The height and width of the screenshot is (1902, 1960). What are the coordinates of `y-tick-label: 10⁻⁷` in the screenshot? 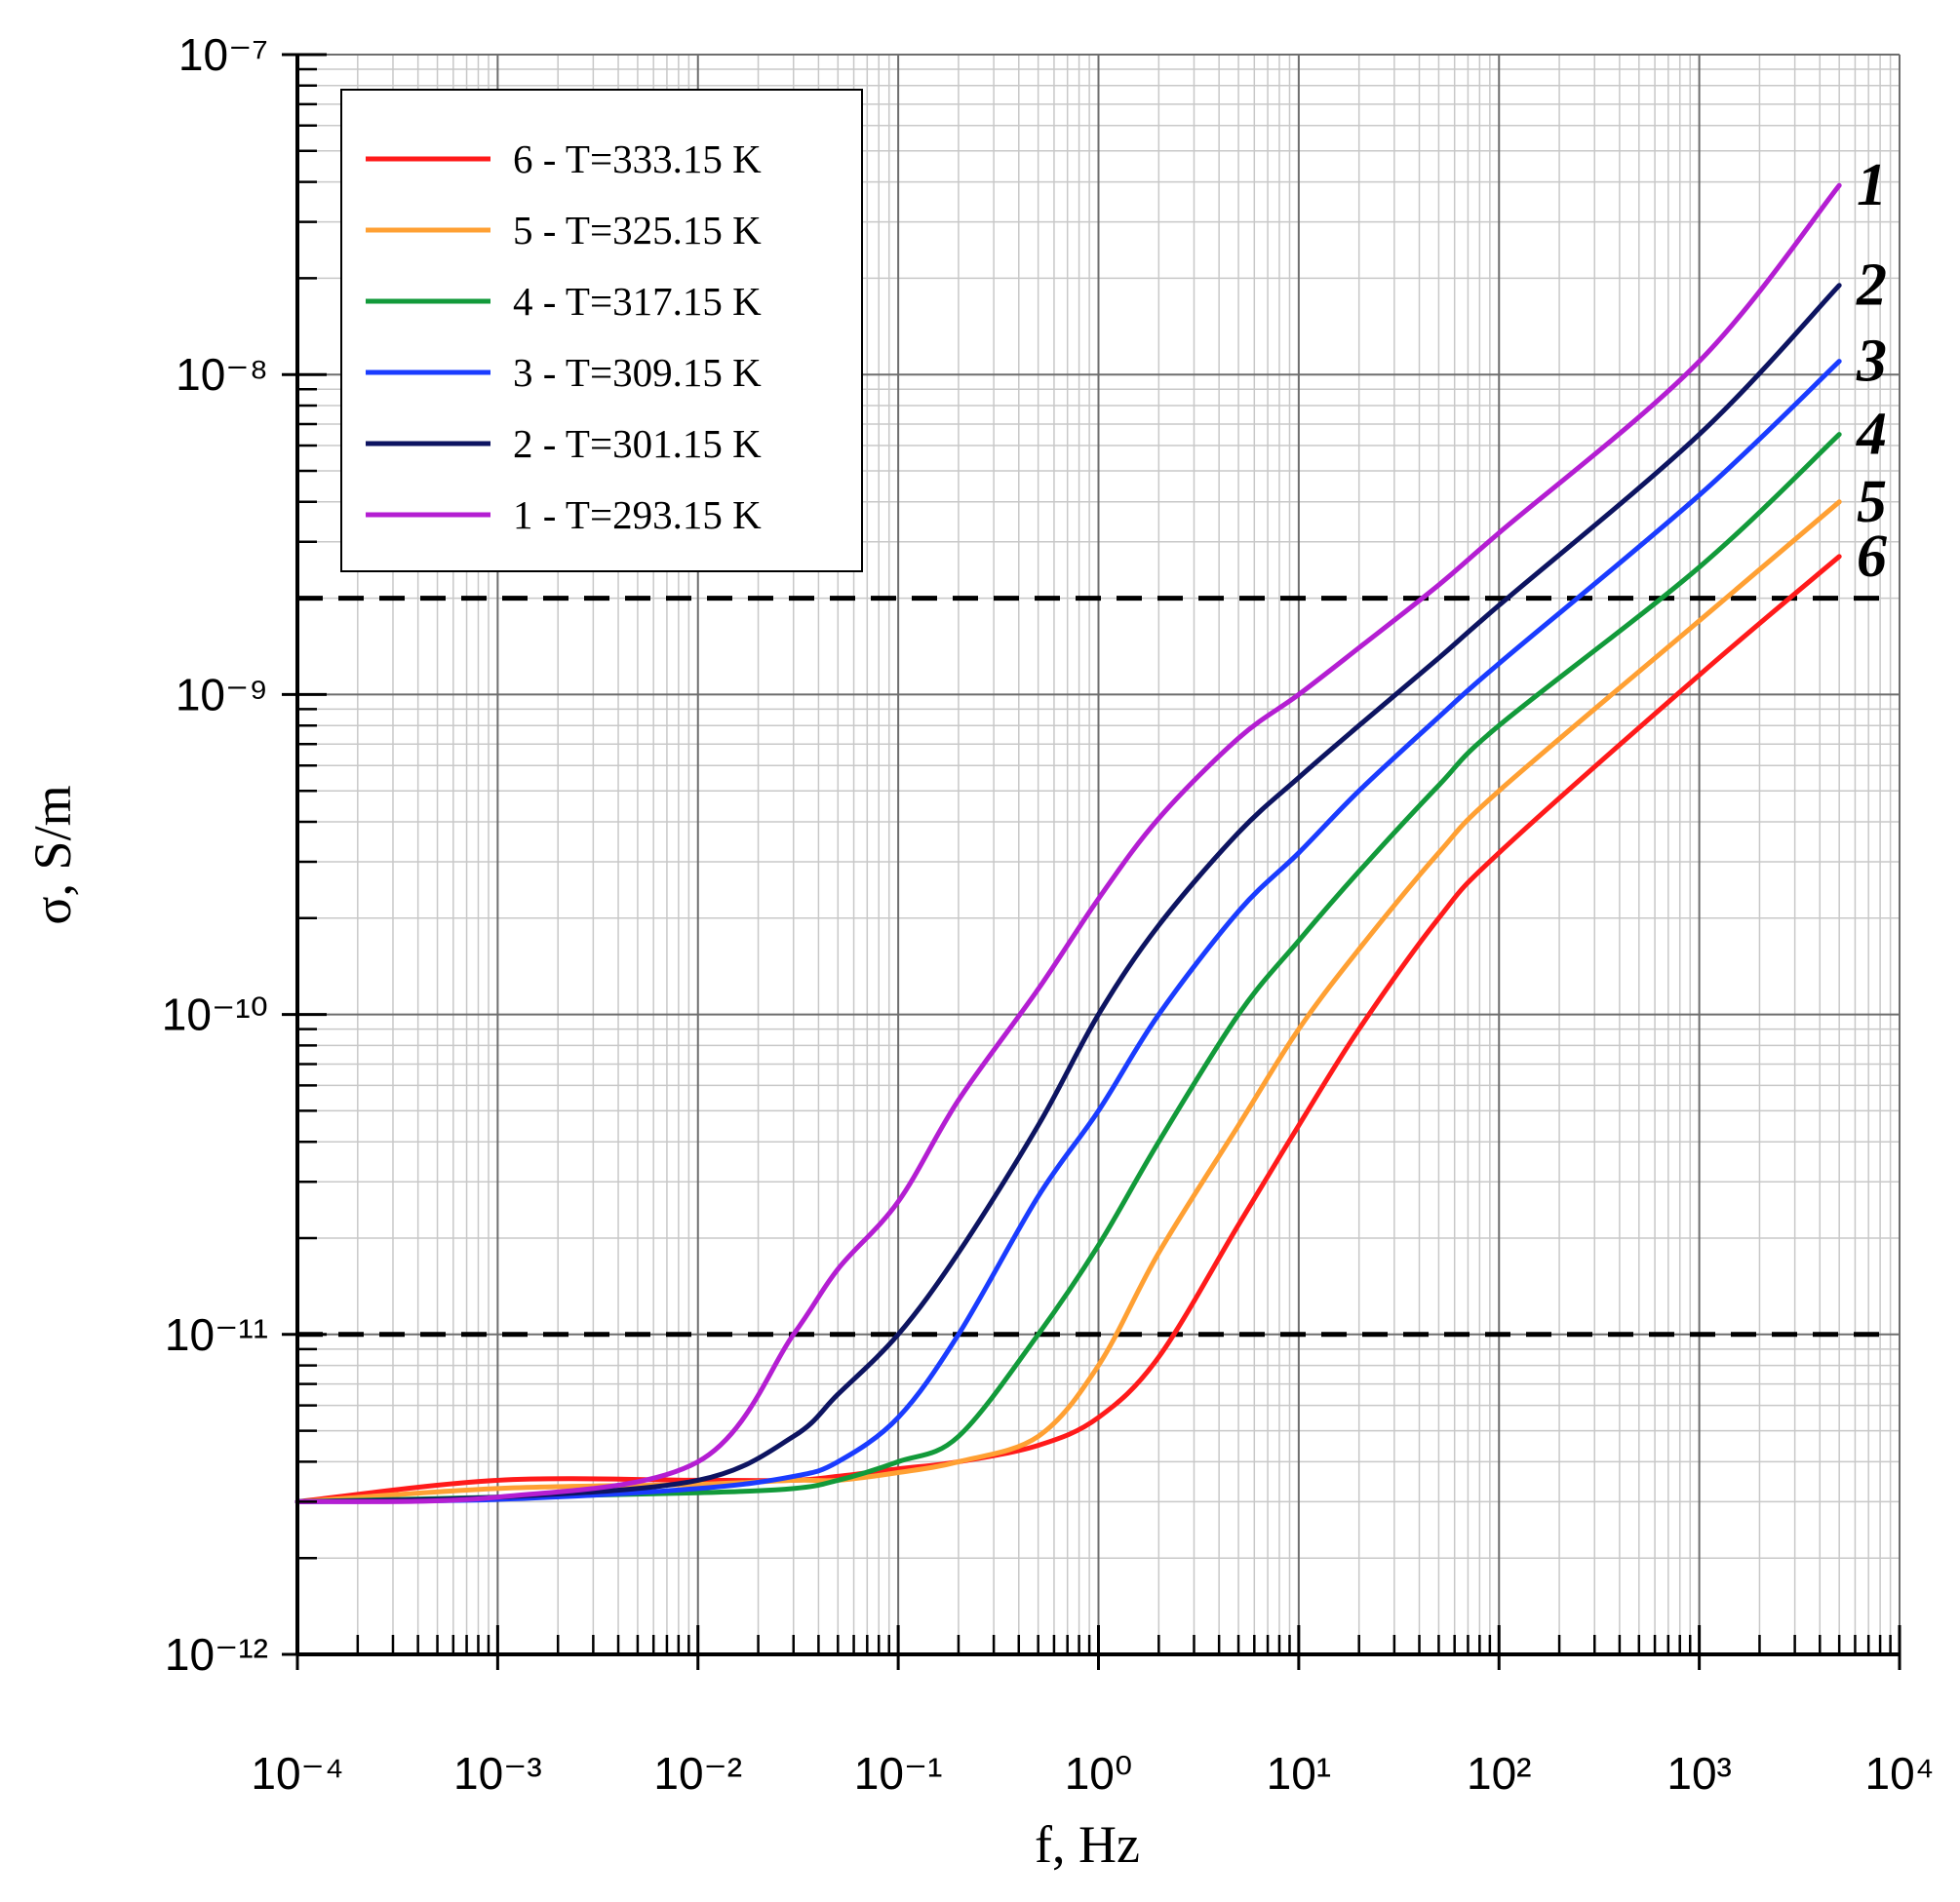 It's located at (223, 54).